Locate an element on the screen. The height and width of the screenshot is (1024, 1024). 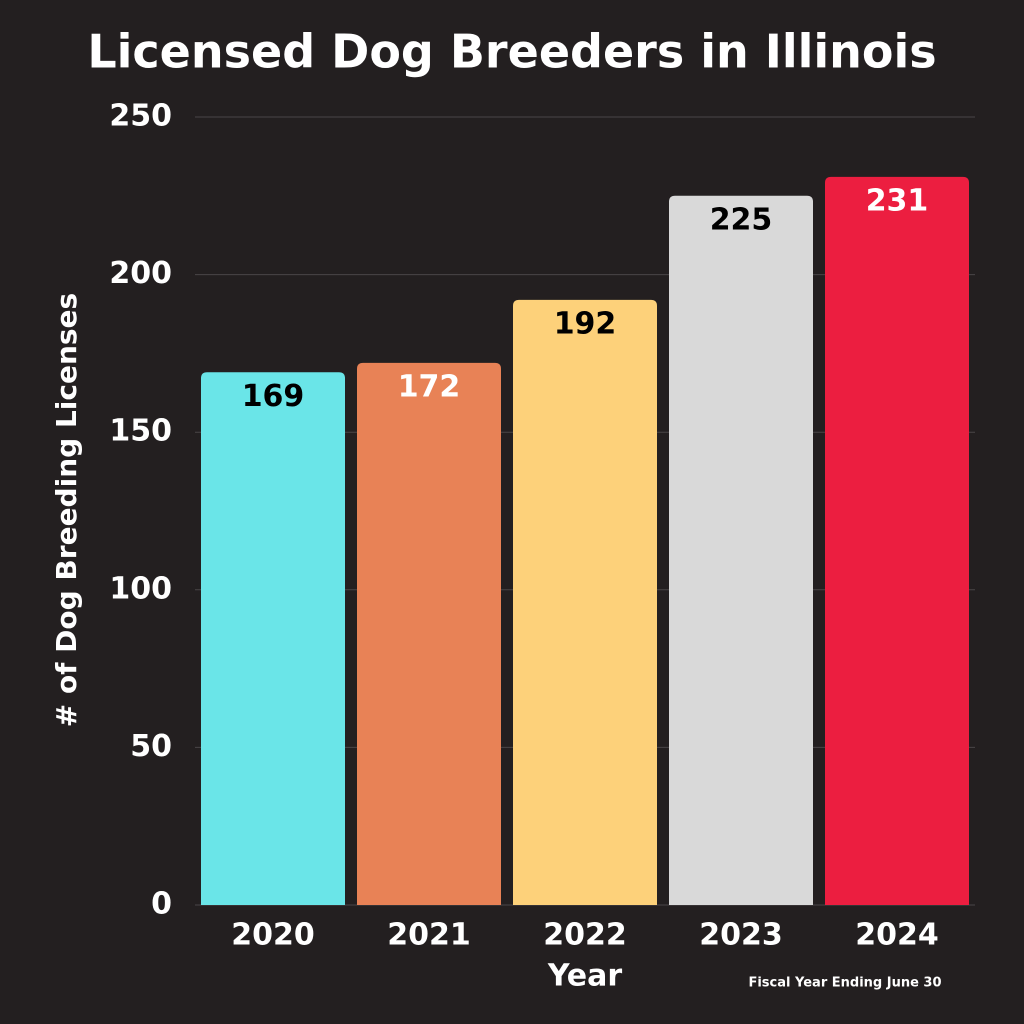
x-tick-label: 2021 is located at coordinates (429, 935).